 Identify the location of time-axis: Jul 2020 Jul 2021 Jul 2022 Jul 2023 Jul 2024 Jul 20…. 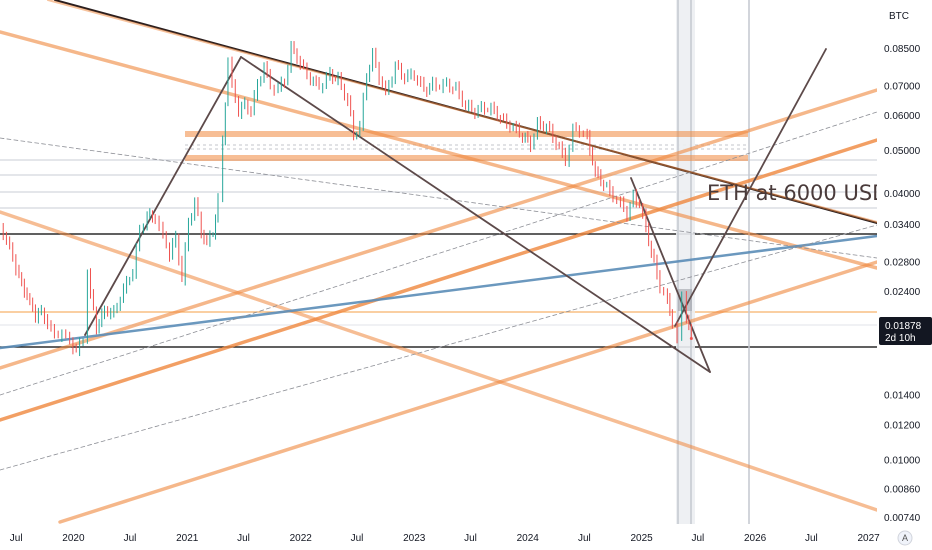
(466, 537).